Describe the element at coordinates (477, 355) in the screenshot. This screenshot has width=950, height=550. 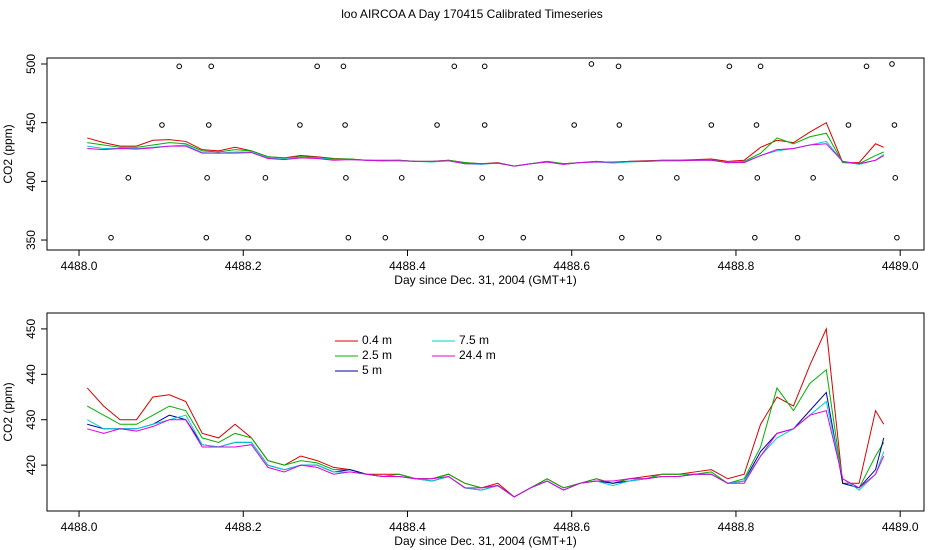
I see `legend-label: 24.4 m` at that location.